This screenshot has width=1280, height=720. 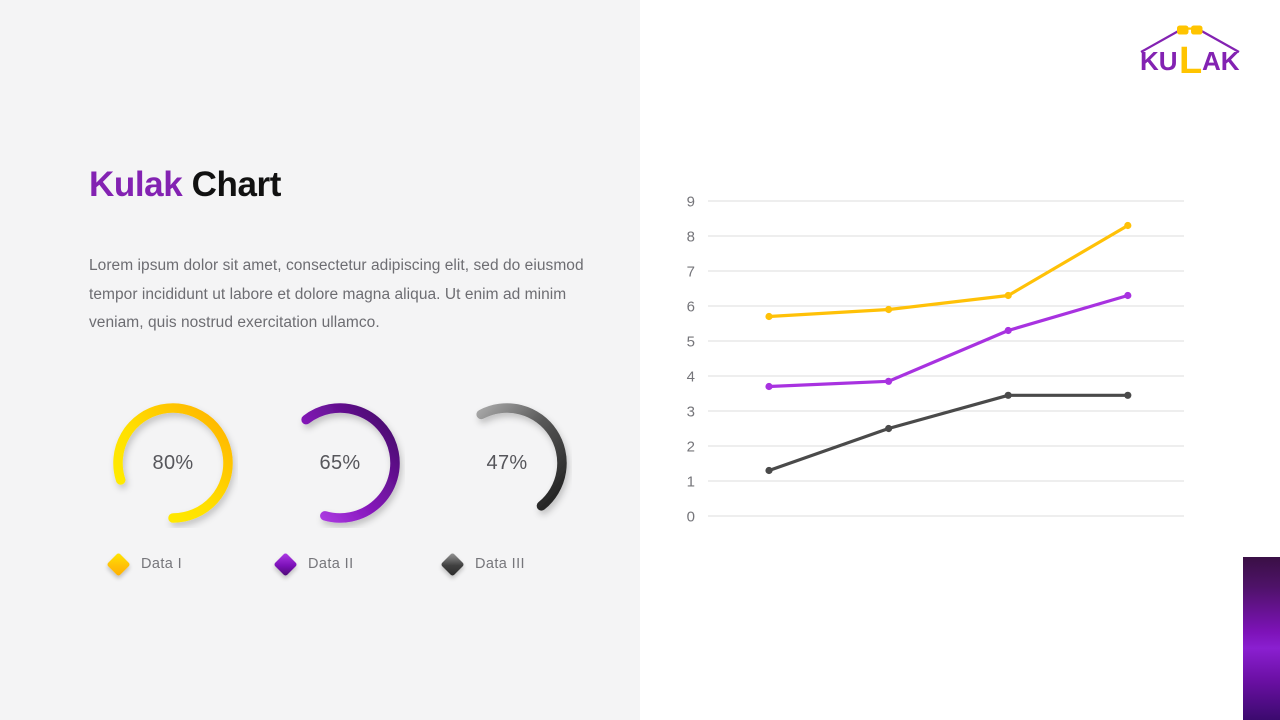 I want to click on legend-item-data-iii: Data III, so click(x=507, y=564).